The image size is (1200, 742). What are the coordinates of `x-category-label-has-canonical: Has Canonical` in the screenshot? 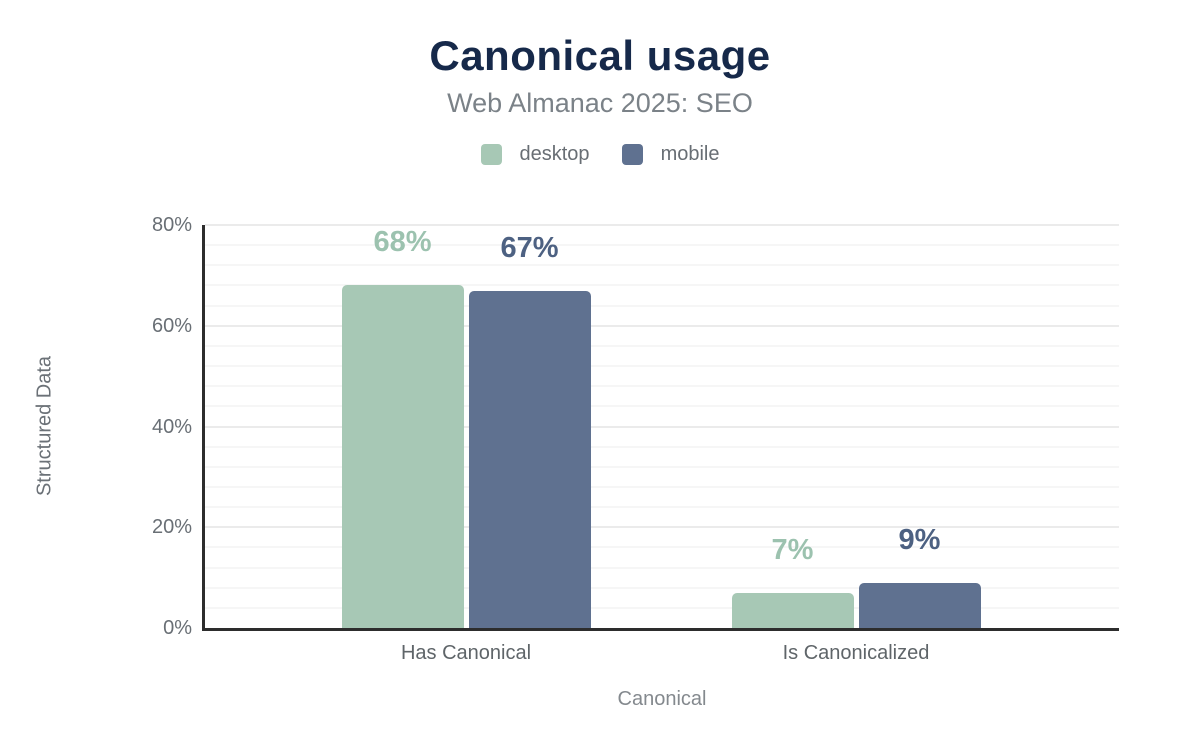 It's located at (466, 653).